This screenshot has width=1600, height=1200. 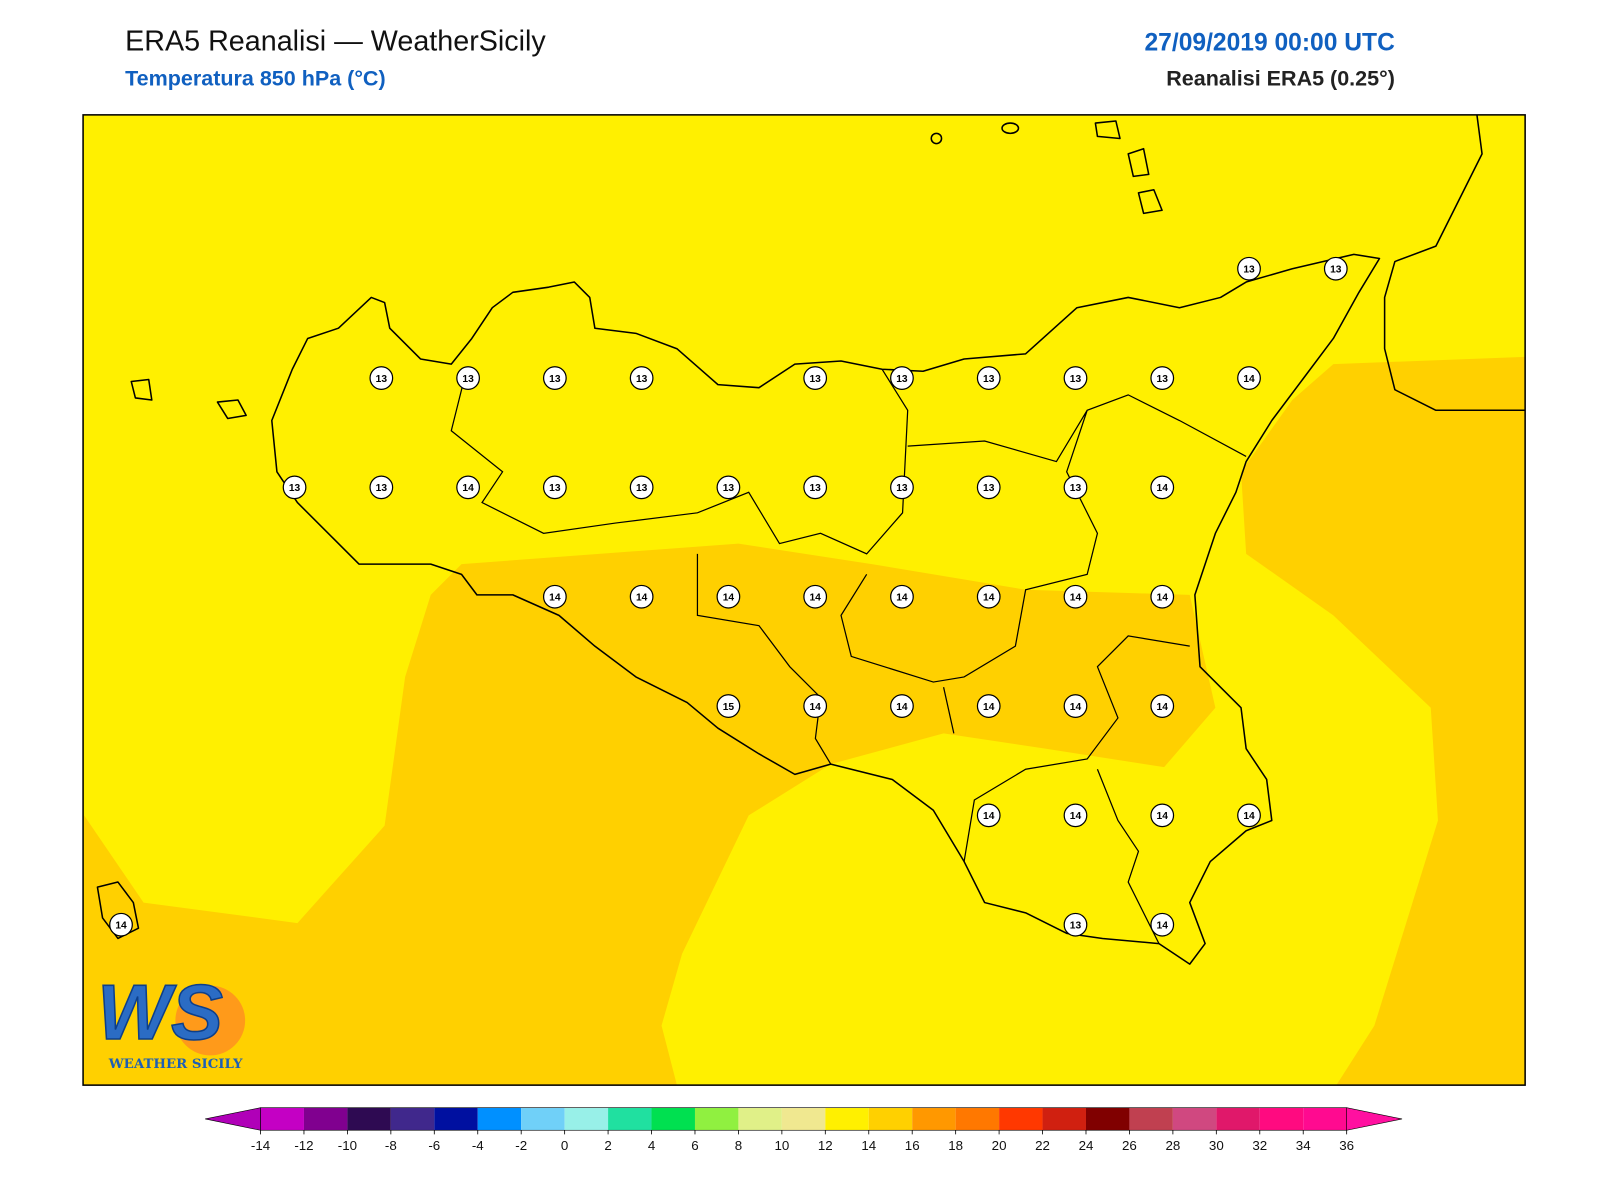 I want to click on source: Reanalisi ERA5 (0.25°), so click(x=1280, y=79).